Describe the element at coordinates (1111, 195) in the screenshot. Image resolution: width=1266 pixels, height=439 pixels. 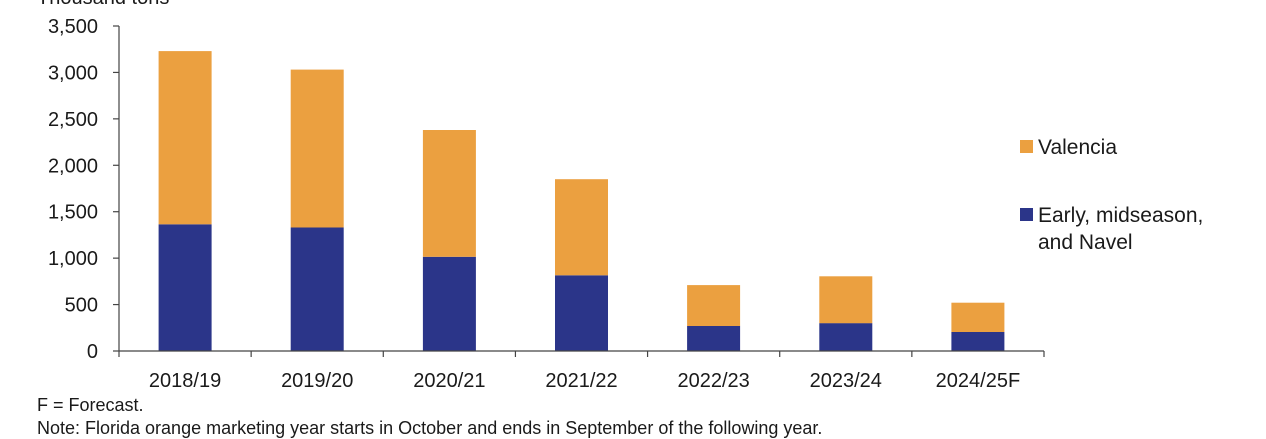
I see `legend: Valencia Early, midseason, and Navel` at that location.